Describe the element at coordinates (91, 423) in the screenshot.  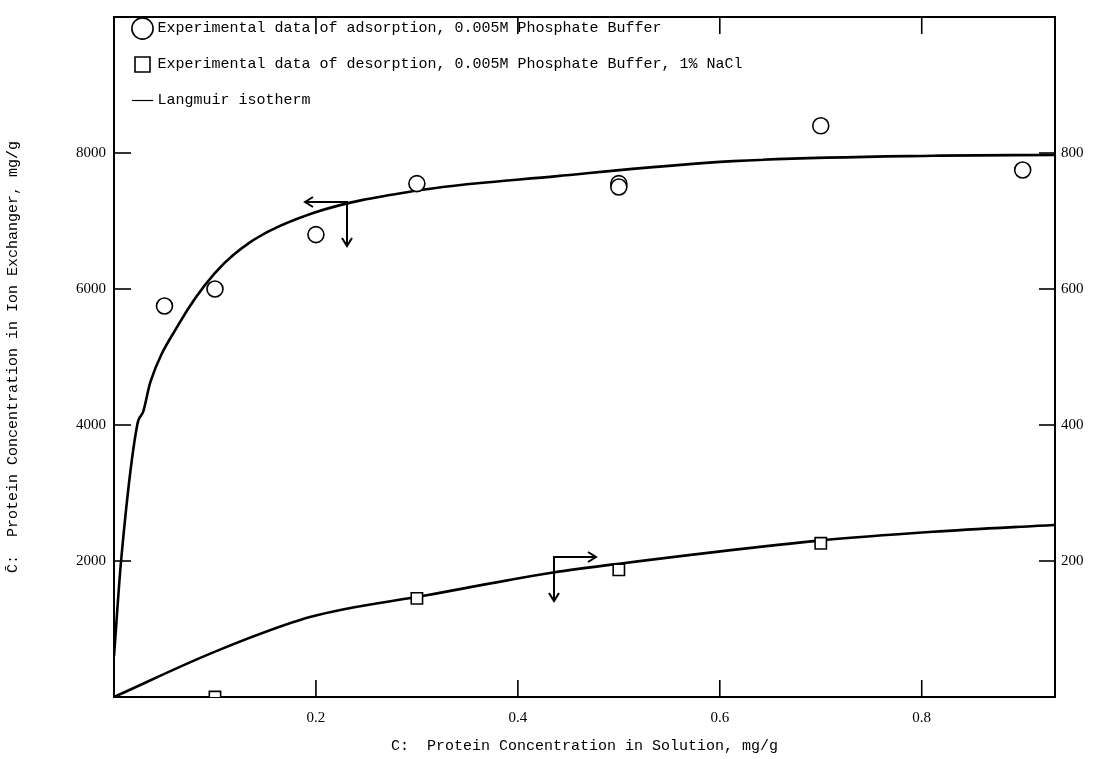
I see `y-tick-label: 4000` at that location.